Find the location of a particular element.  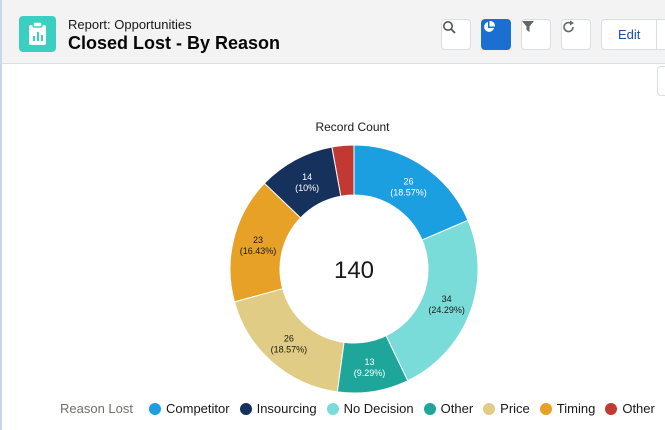

donut-slice-other is located at coordinates (372, 364).